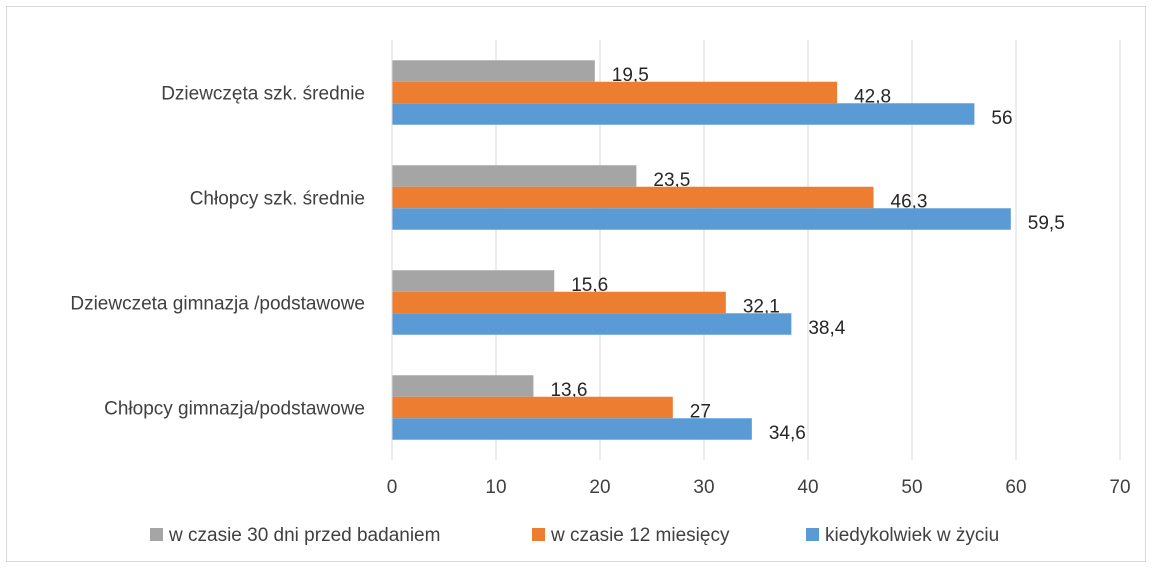 Image resolution: width=1154 pixels, height=569 pixels. I want to click on data-label: 19,5, so click(630, 75).